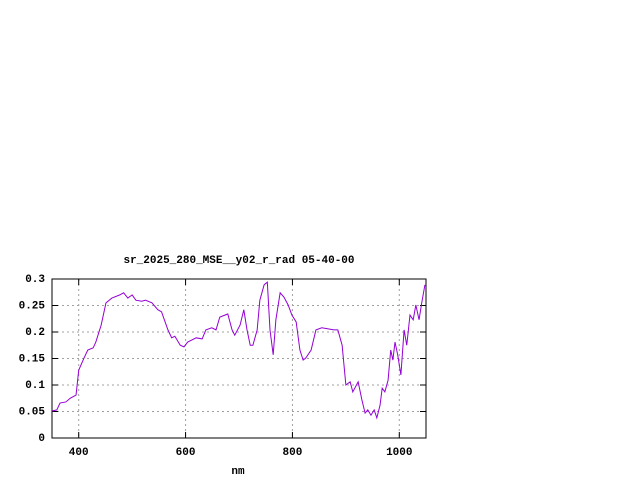 Image resolution: width=640 pixels, height=480 pixels. I want to click on x-tick-label: 600, so click(186, 453).